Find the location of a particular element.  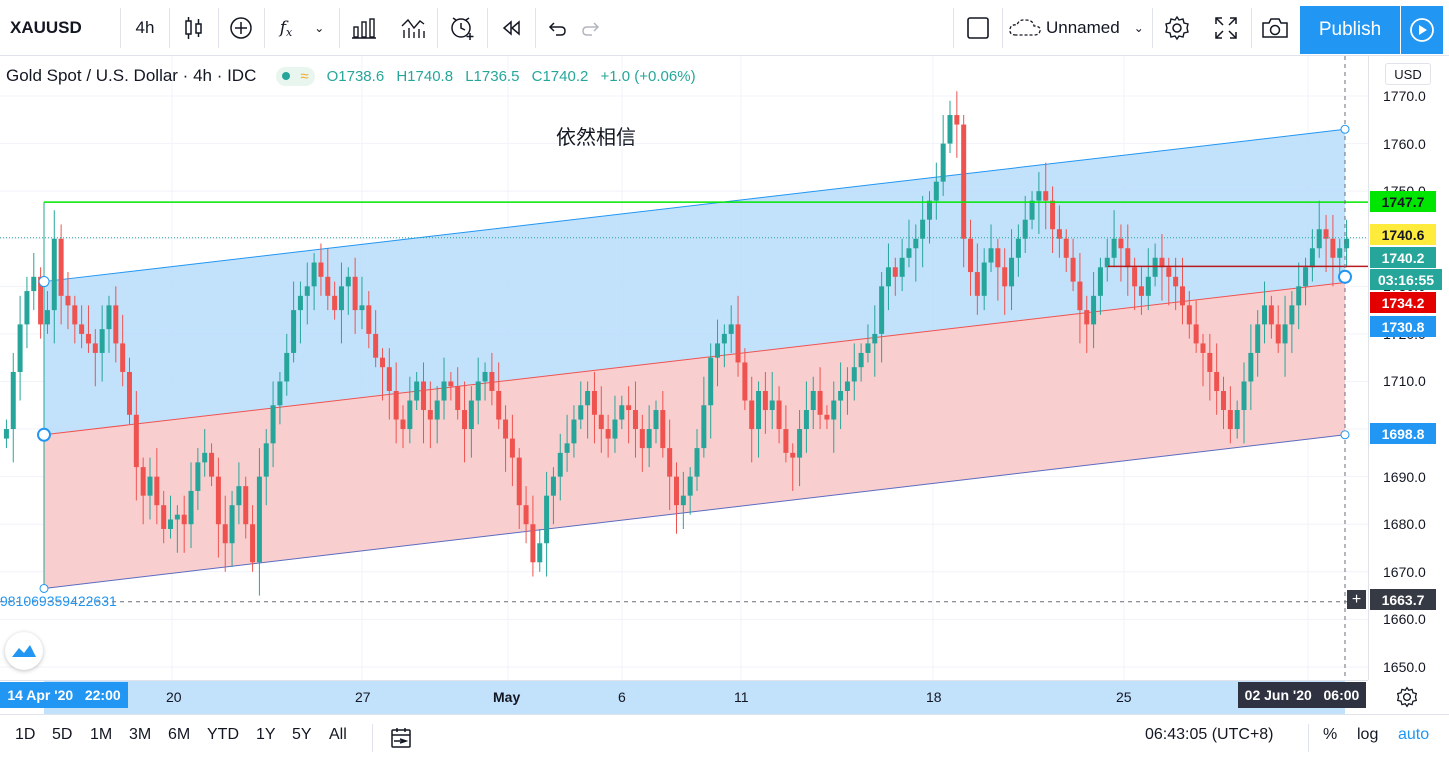

alert-clock-icon is located at coordinates (462, 28).